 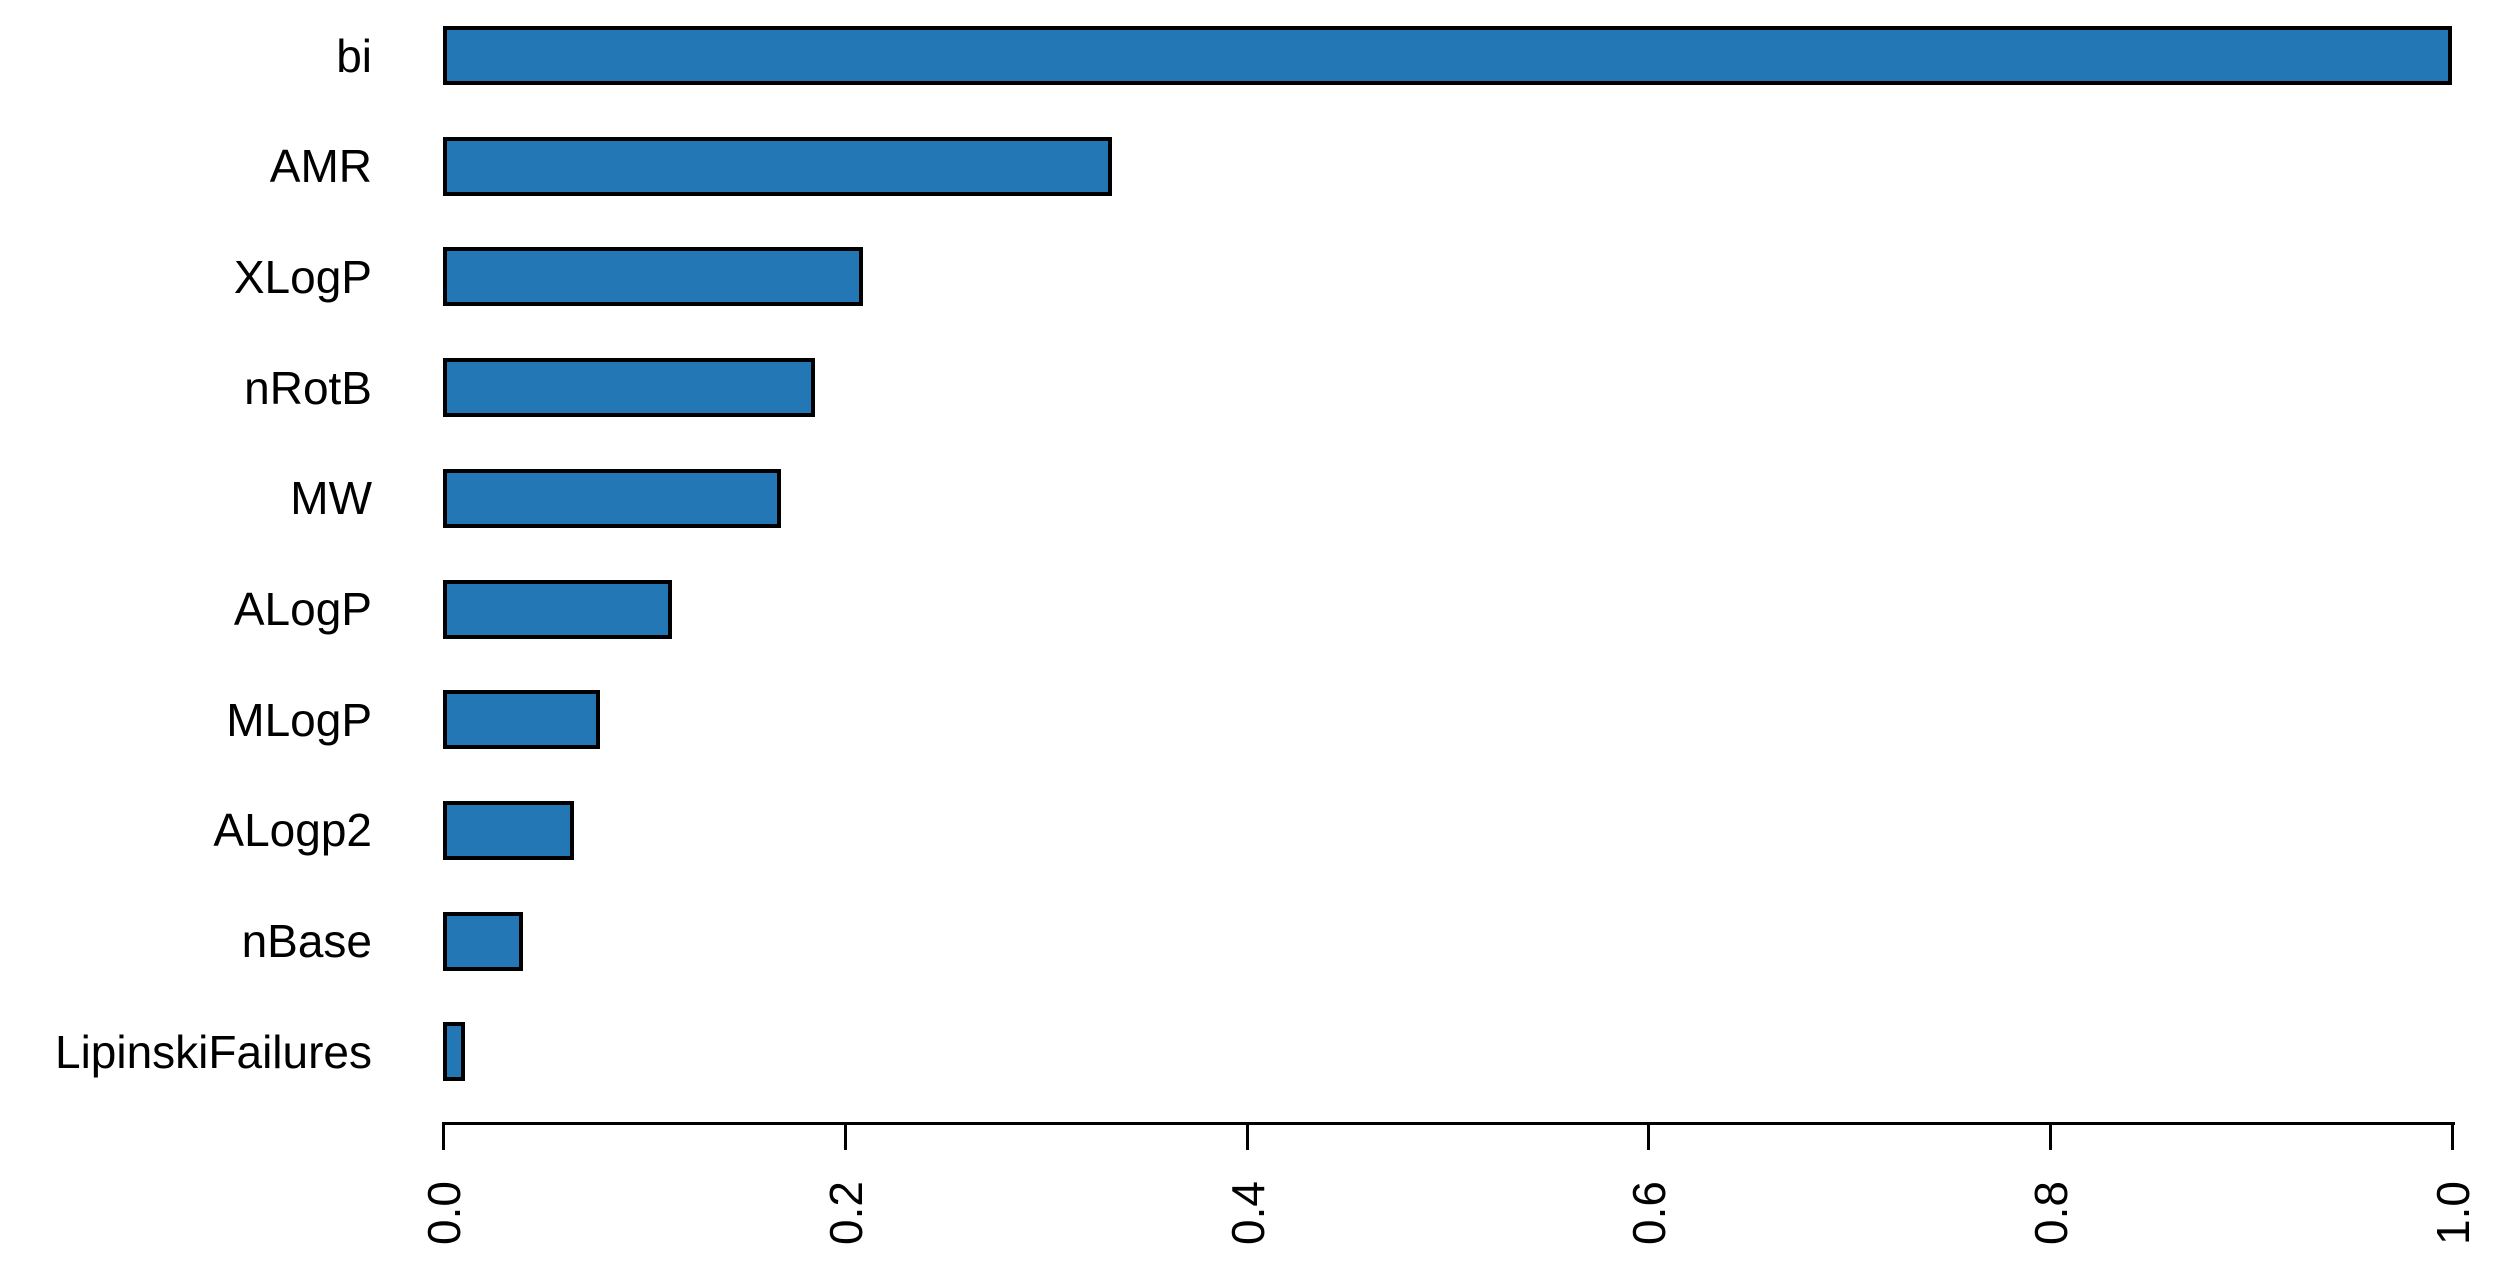 What do you see at coordinates (444, 1213) in the screenshot?
I see `x-axis-tick-label: 0.0` at bounding box center [444, 1213].